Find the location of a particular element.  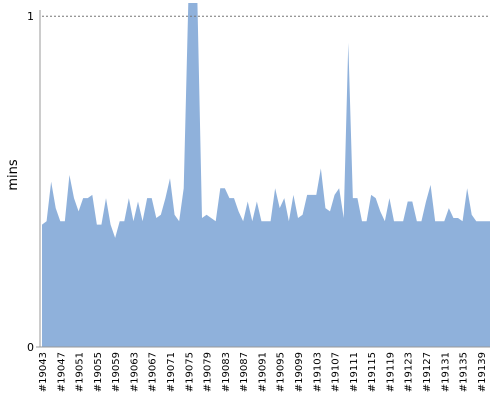

x-tick-label: #19123 is located at coordinates (409, 372).